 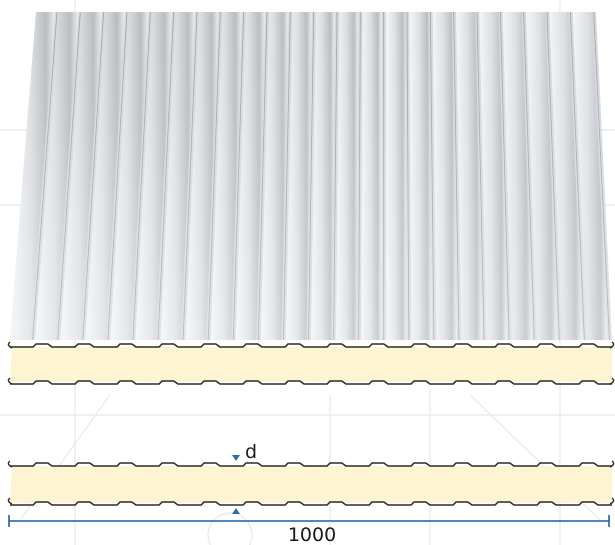 What do you see at coordinates (251, 452) in the screenshot?
I see `thickness-label: d` at bounding box center [251, 452].